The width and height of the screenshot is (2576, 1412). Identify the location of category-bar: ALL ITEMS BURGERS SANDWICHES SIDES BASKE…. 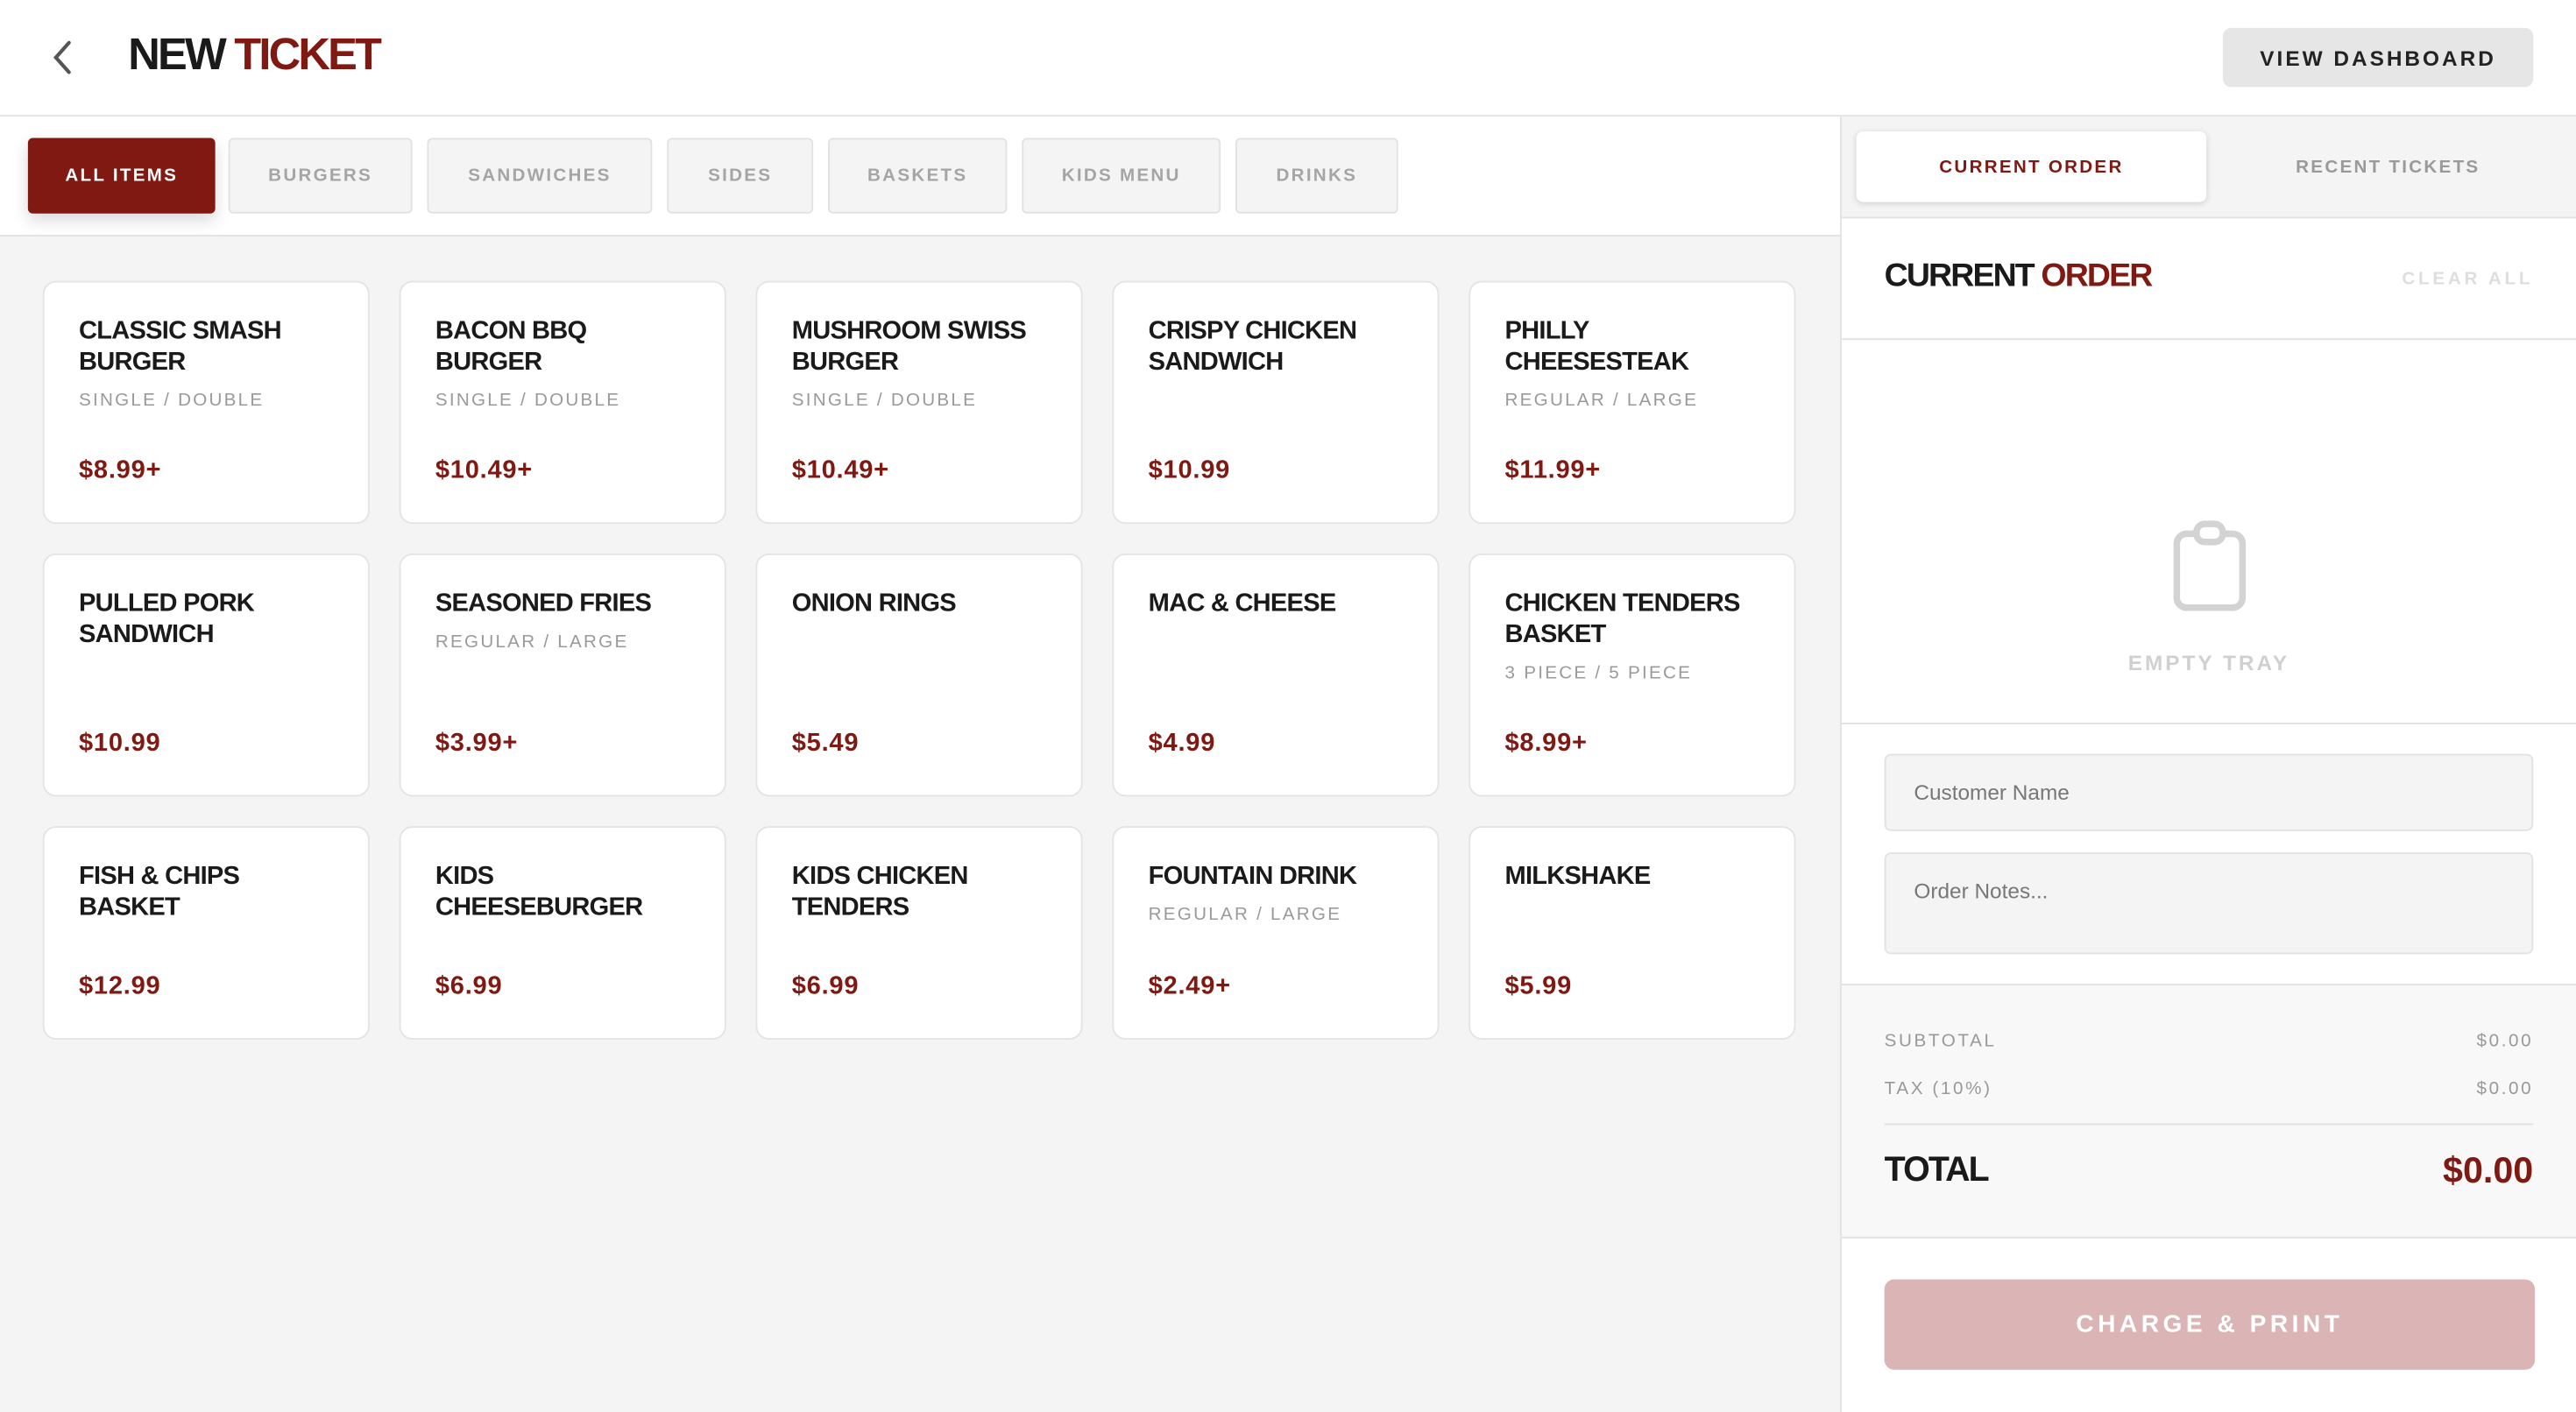
(920, 176).